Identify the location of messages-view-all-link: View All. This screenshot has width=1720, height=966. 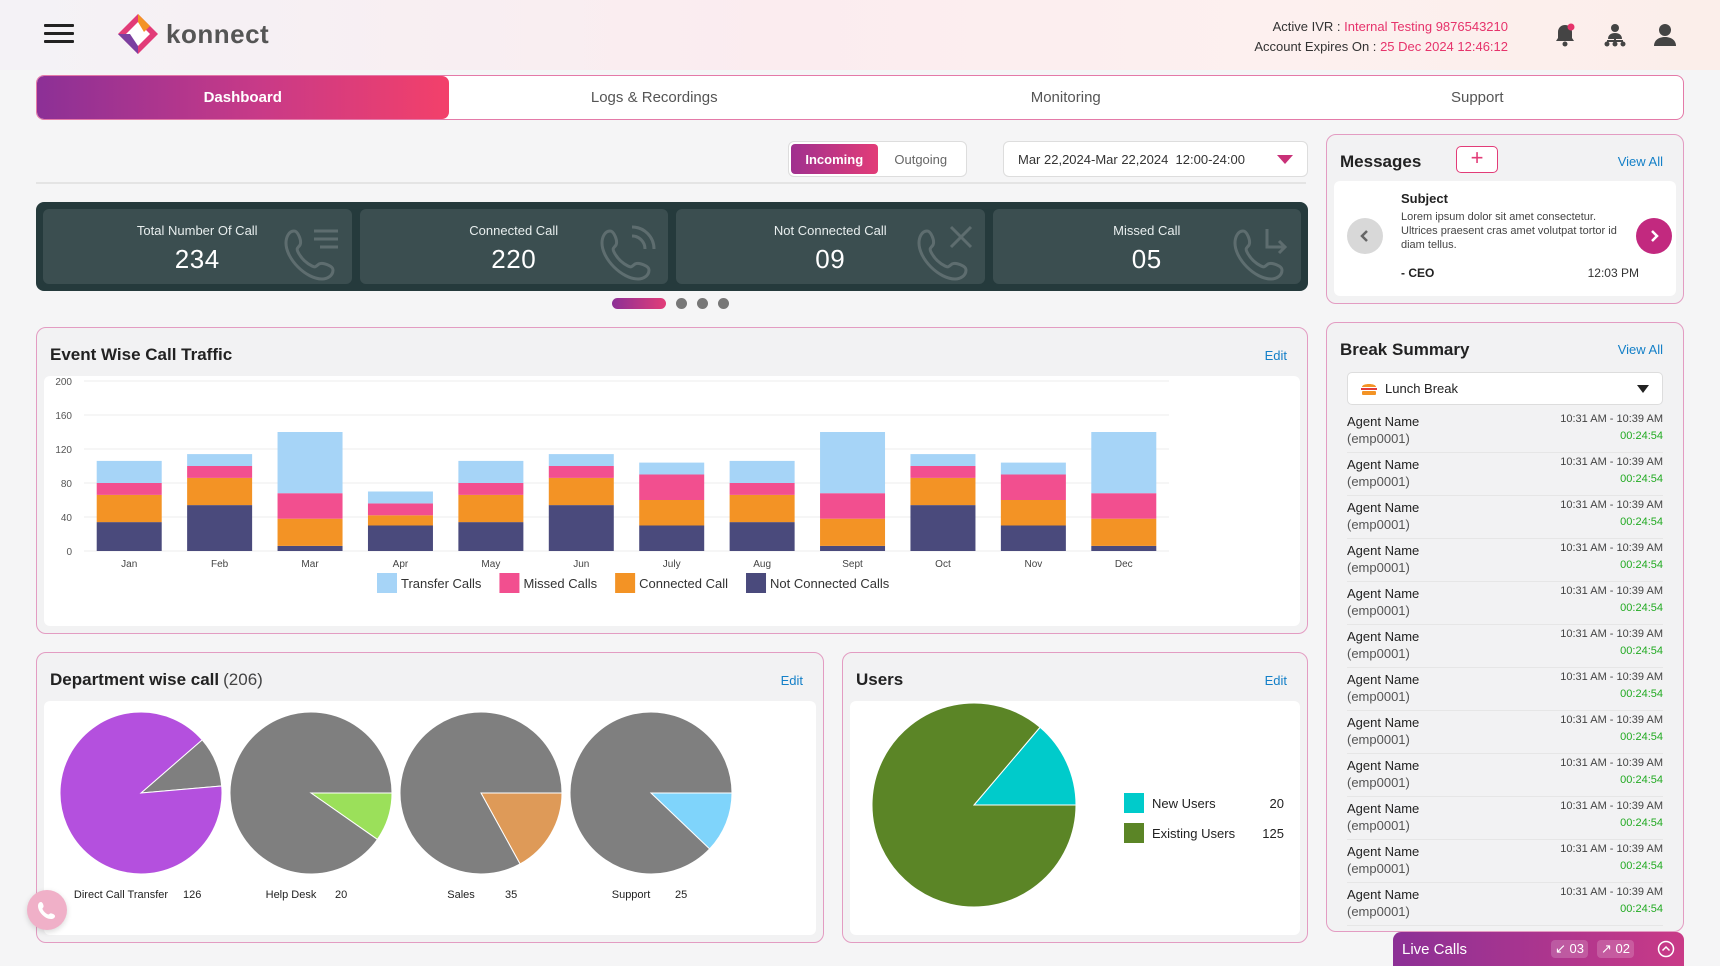
(1640, 161).